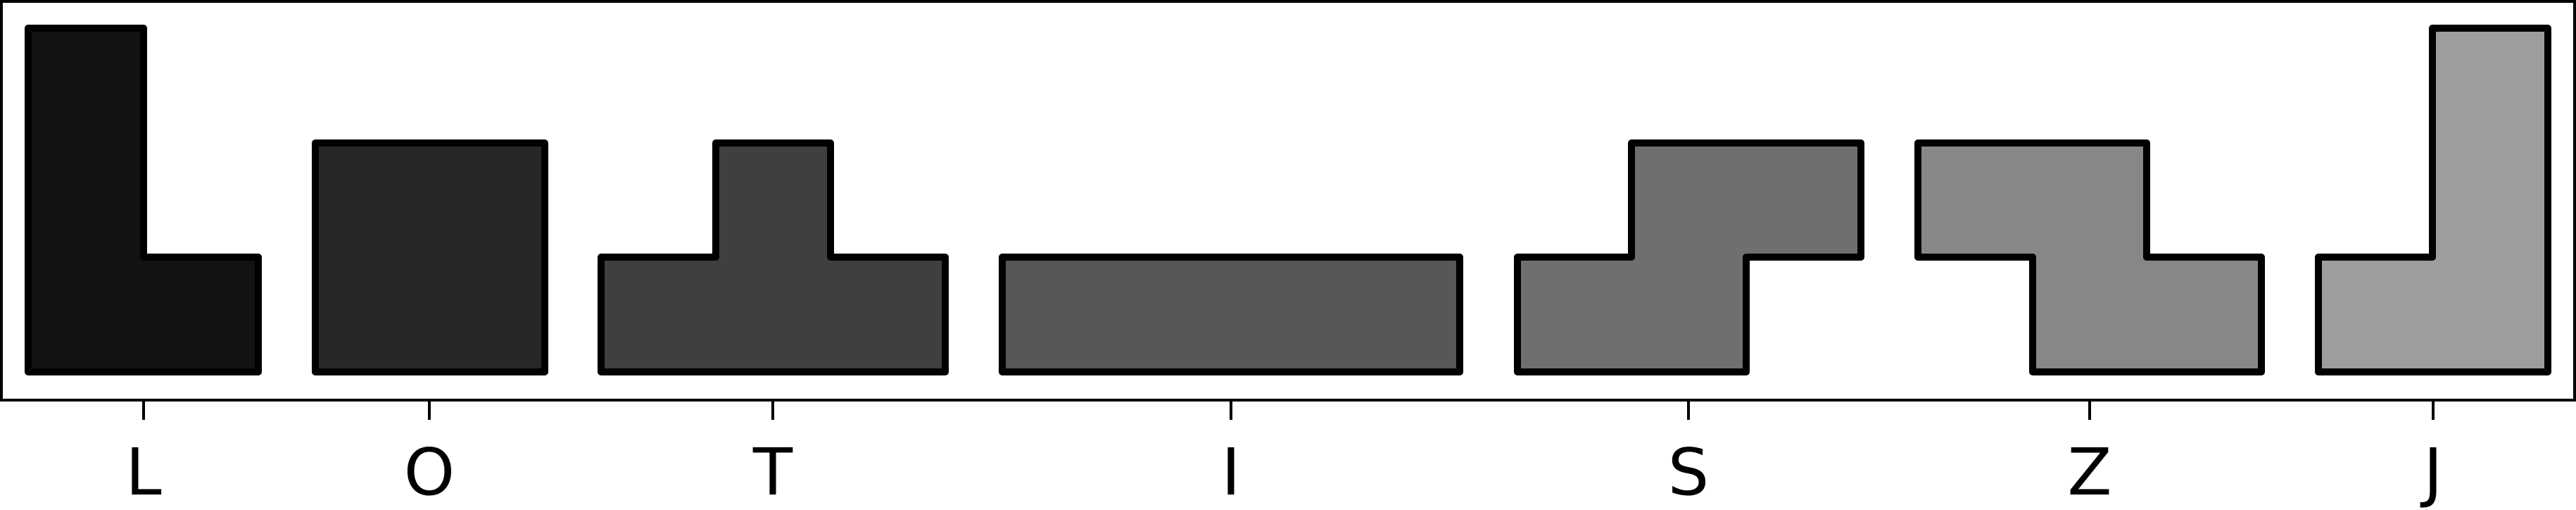 Image resolution: width=2576 pixels, height=510 pixels. Describe the element at coordinates (429, 472) in the screenshot. I see `tick-label-o: O` at that location.